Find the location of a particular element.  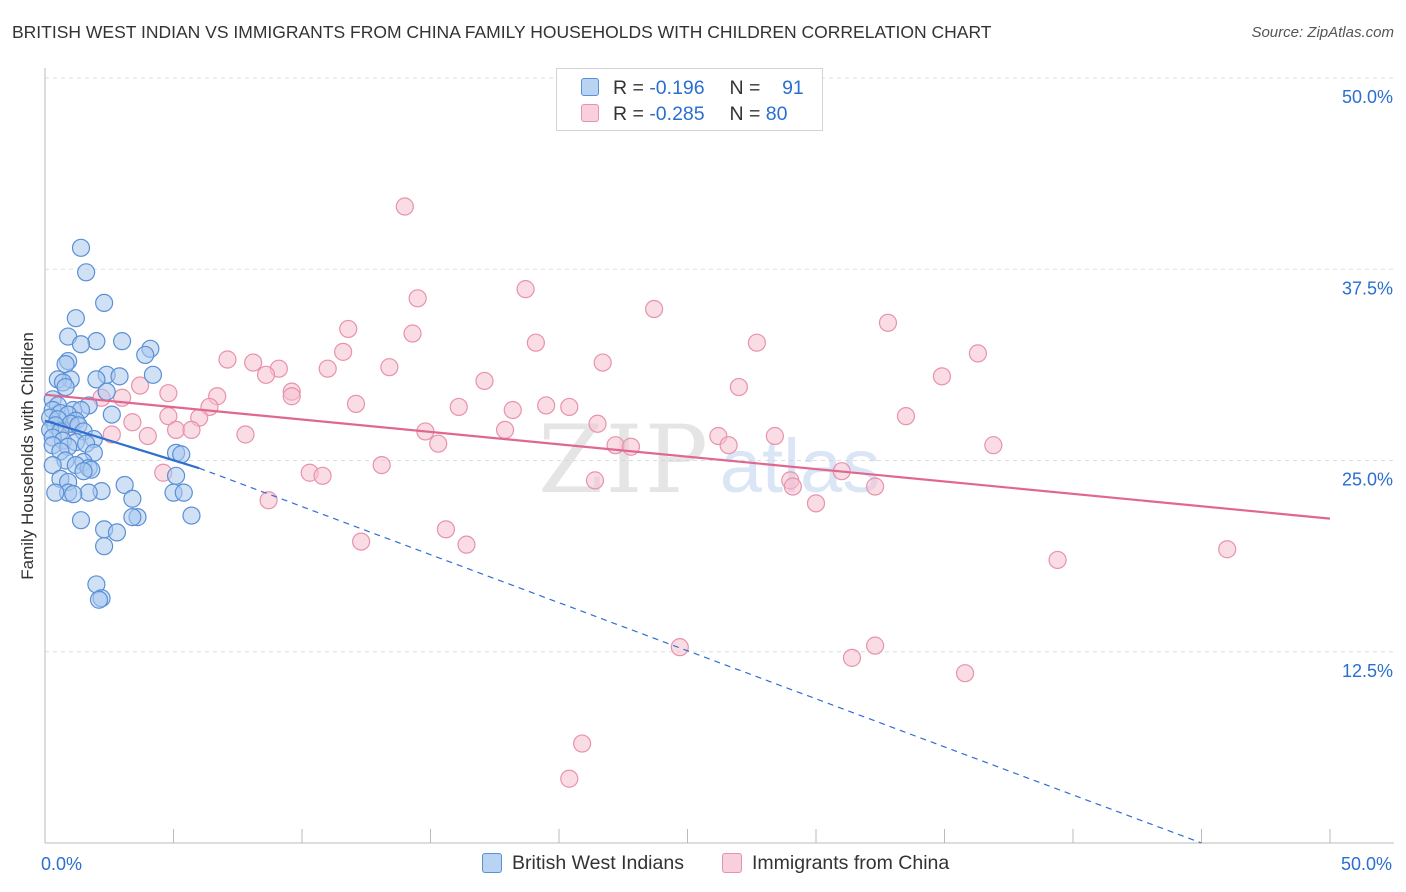

y-axis-label: Family Households with Children is located at coordinates (27, 456).